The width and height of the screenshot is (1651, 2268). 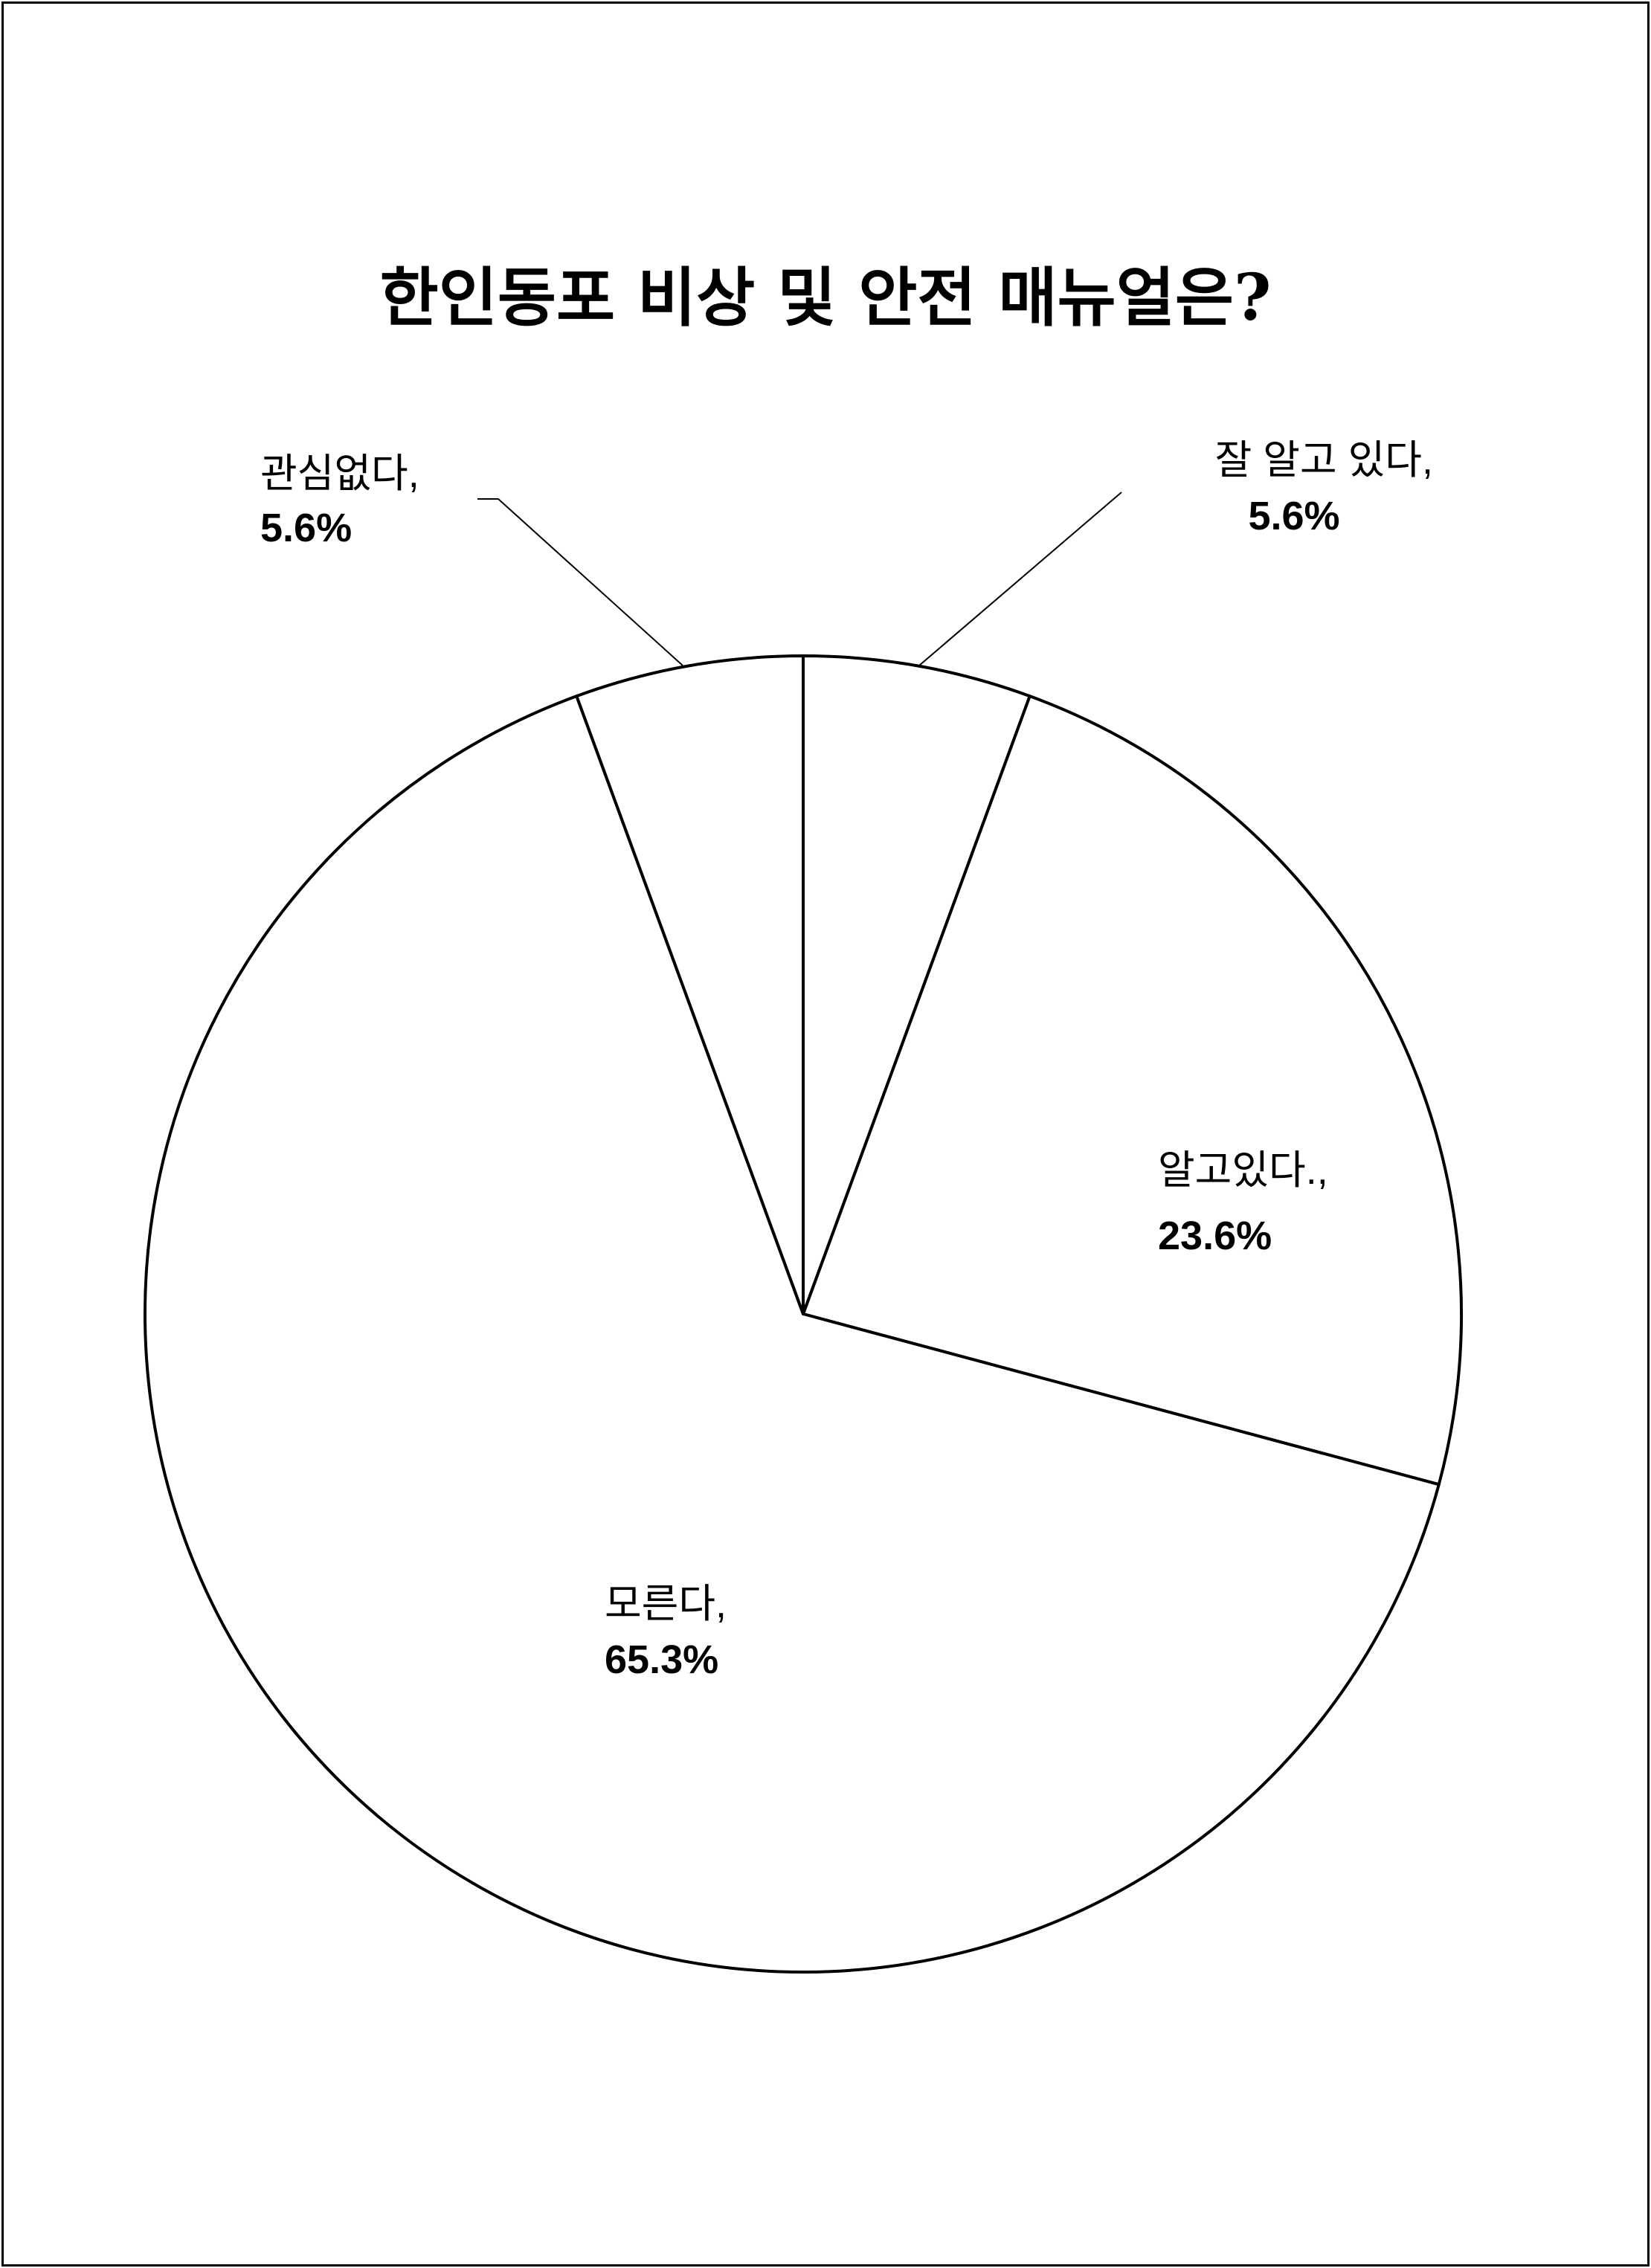 I want to click on slice-label-2: 모른다,, so click(x=666, y=1604).